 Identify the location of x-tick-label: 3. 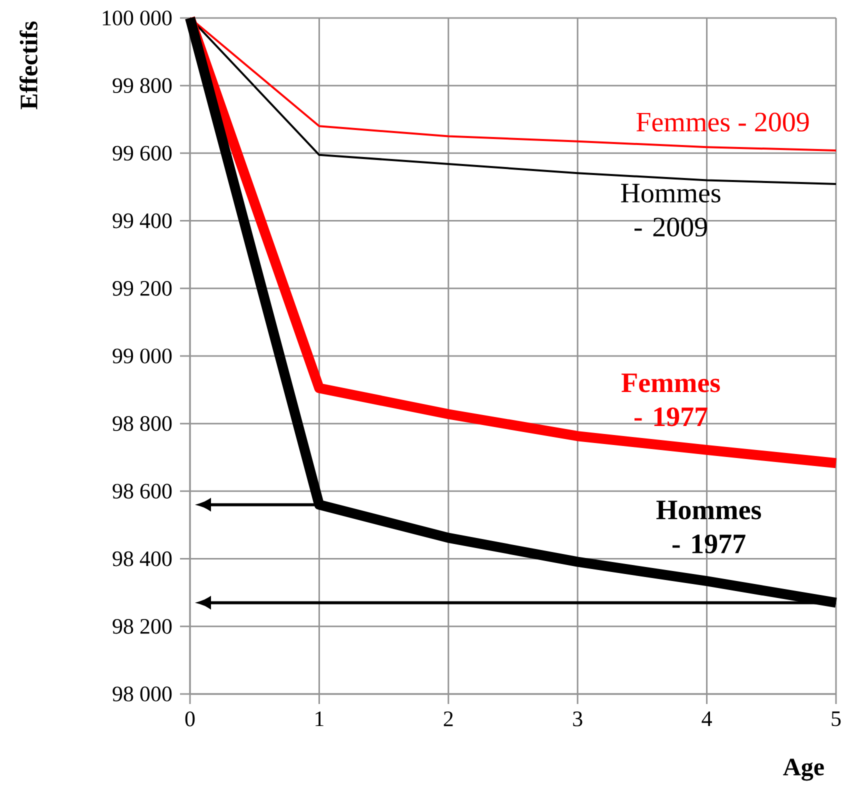
(577, 719).